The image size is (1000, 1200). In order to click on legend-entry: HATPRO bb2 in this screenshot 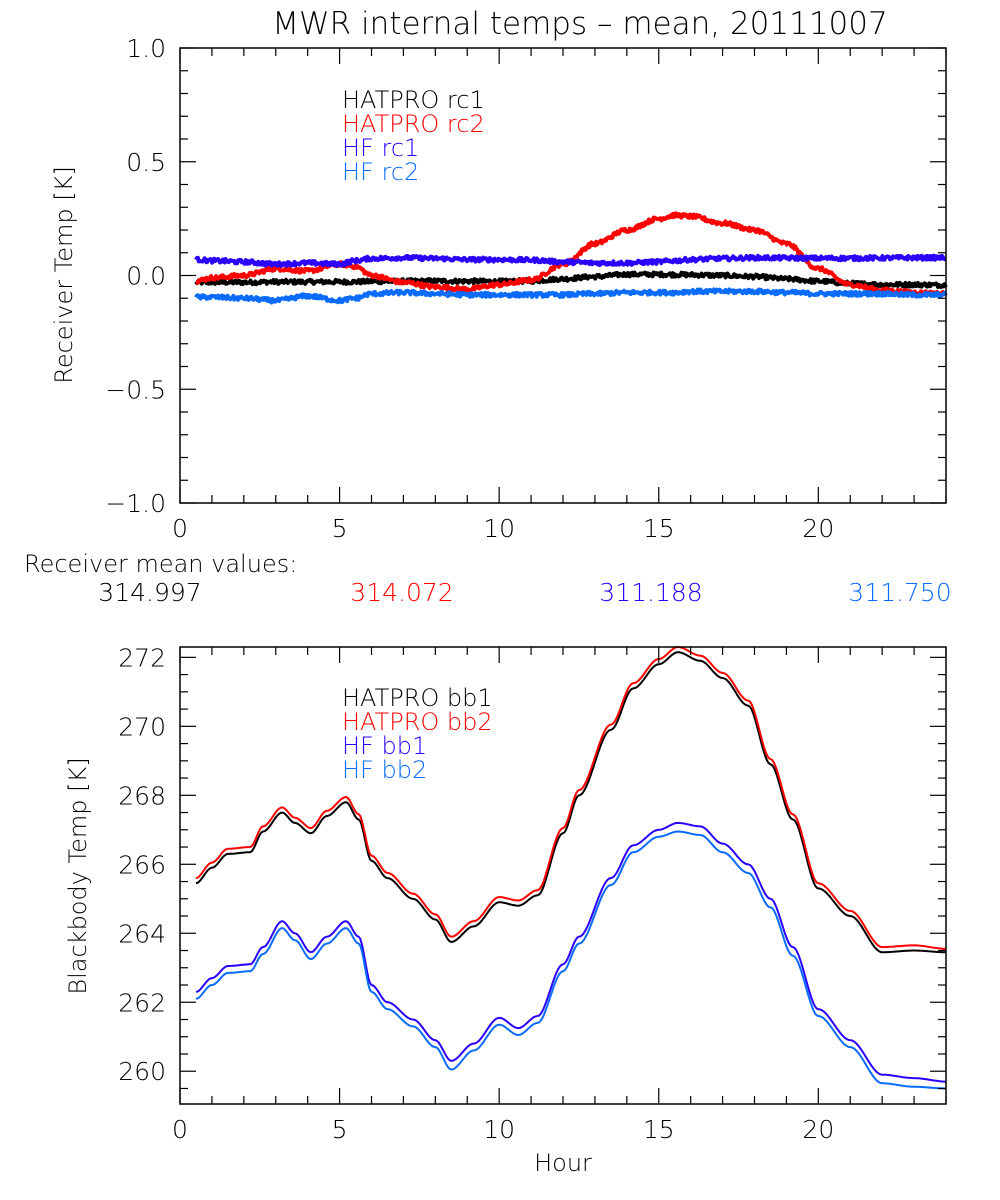, I will do `click(417, 722)`.